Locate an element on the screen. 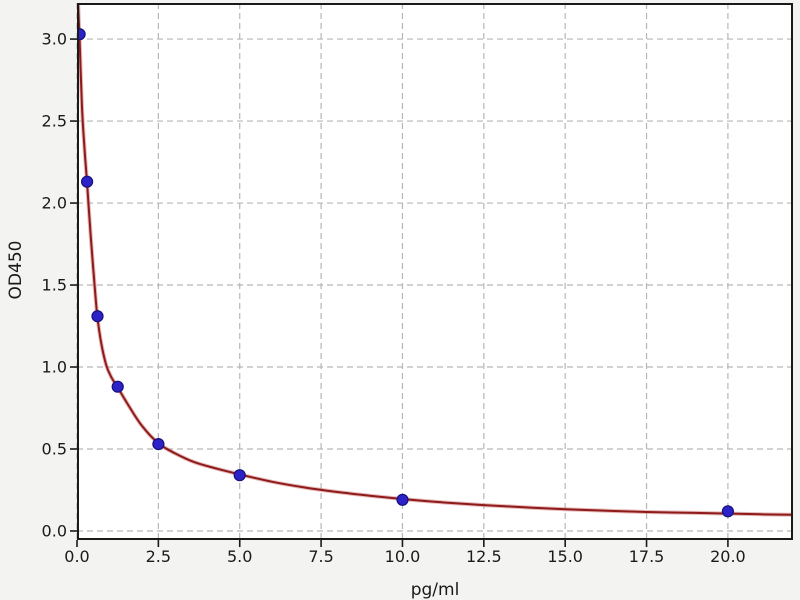  y-tick-label: 0.5 is located at coordinates (54, 448).